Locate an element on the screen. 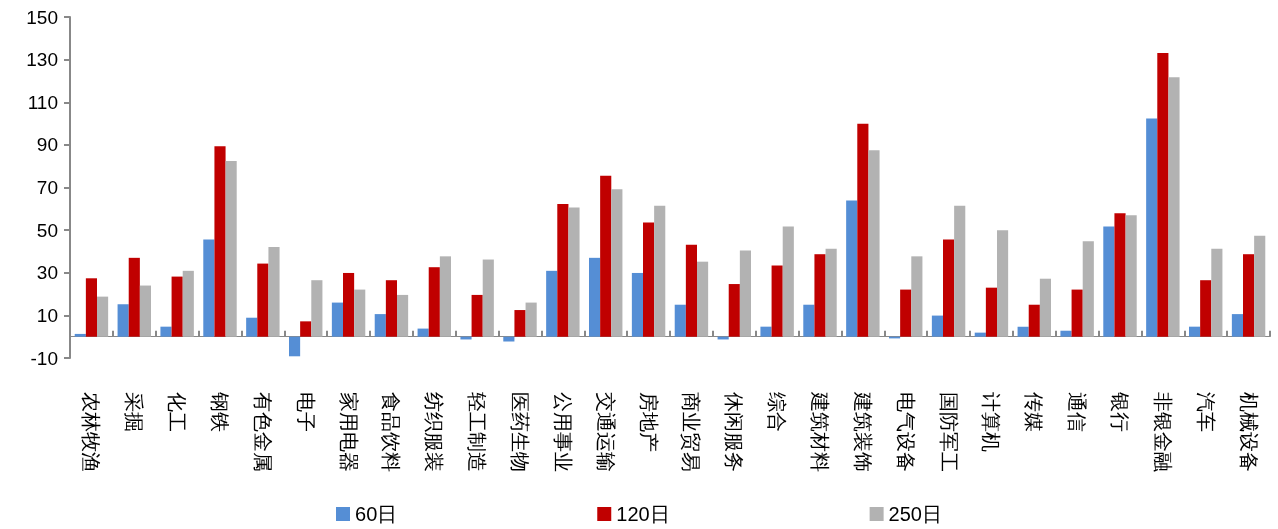 Image resolution: width=1278 pixels, height=529 pixels. x-tick-label: 纺织服装 is located at coordinates (434, 432).